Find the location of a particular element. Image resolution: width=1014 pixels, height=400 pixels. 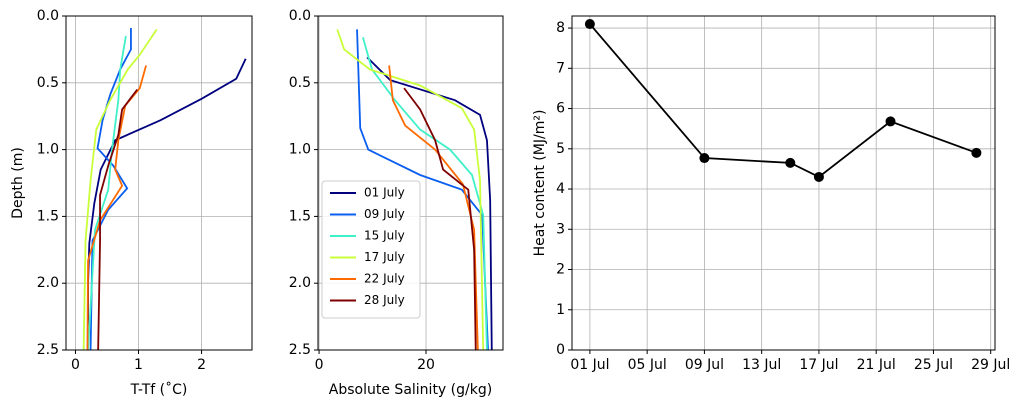

x-tick-label: 17 Jul is located at coordinates (818, 365).